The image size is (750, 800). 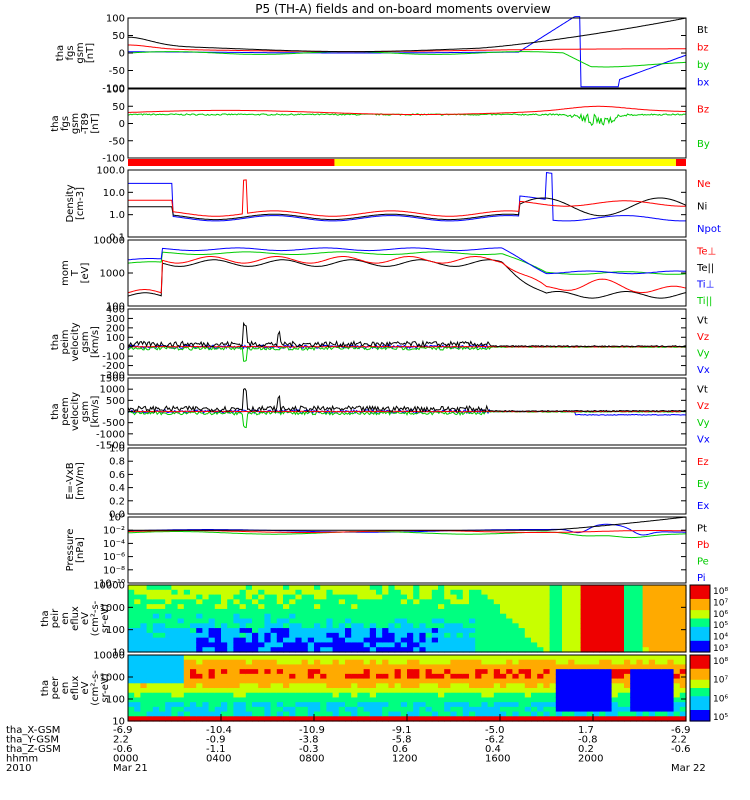 I want to click on x-row-value: -0.3, so click(x=309, y=749).